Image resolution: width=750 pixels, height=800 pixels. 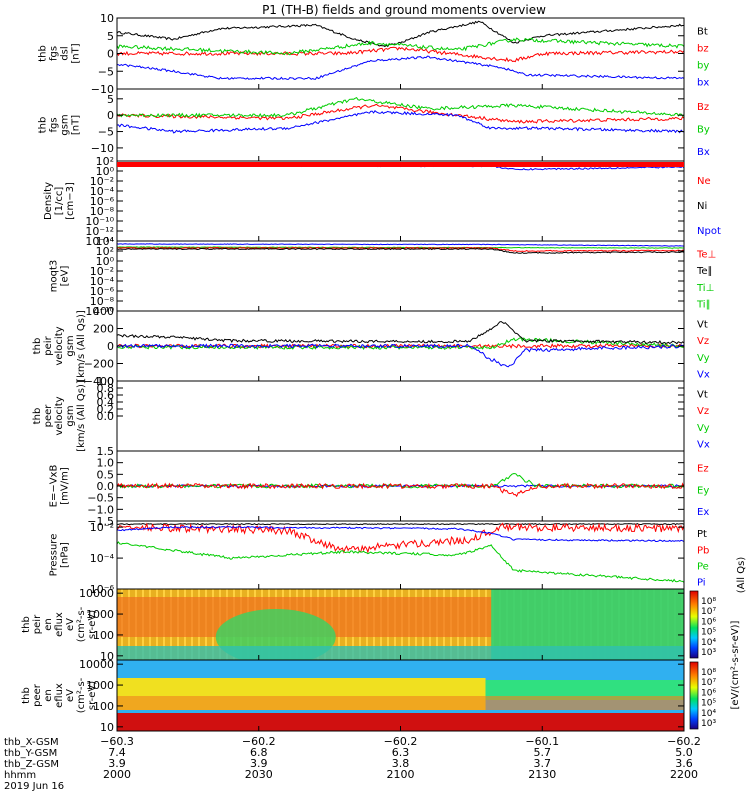 What do you see at coordinates (105, 161) in the screenshot?
I see `ytick-label: 10²` at bounding box center [105, 161].